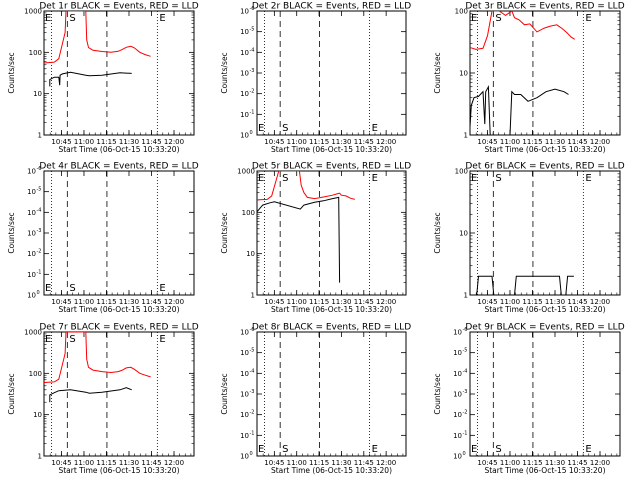 This screenshot has width=640, height=480. What do you see at coordinates (33, 12) in the screenshot?
I see `y-tick-label: 1000` at bounding box center [33, 12].